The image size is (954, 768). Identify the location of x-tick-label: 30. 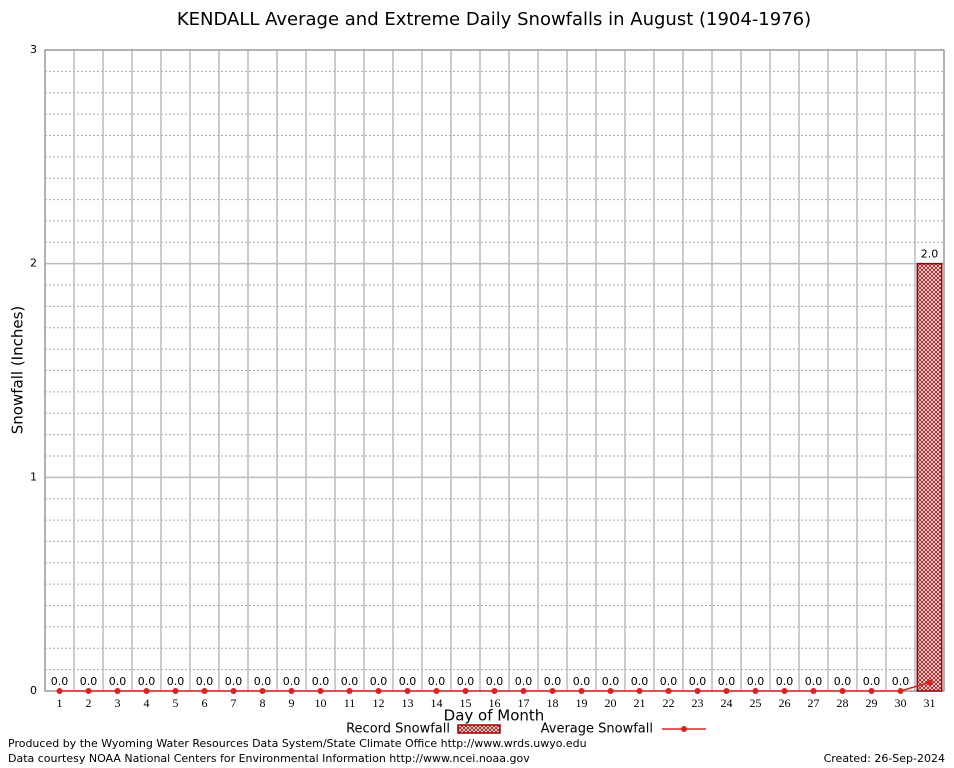
(901, 703).